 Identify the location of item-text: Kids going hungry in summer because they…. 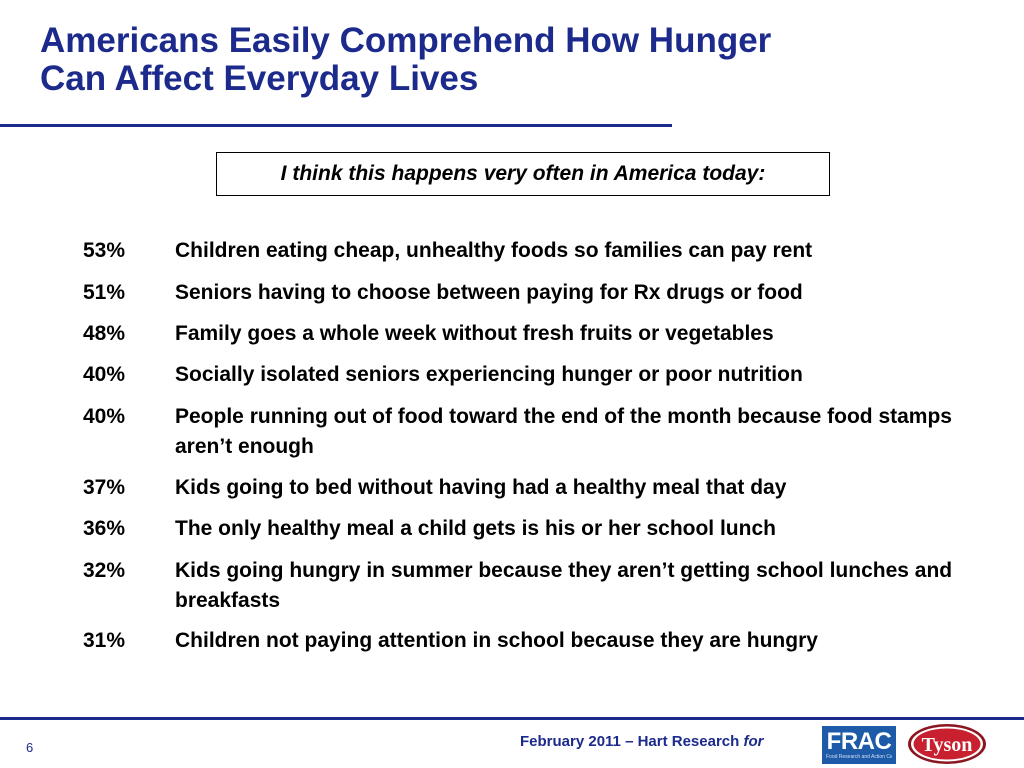
(564, 585).